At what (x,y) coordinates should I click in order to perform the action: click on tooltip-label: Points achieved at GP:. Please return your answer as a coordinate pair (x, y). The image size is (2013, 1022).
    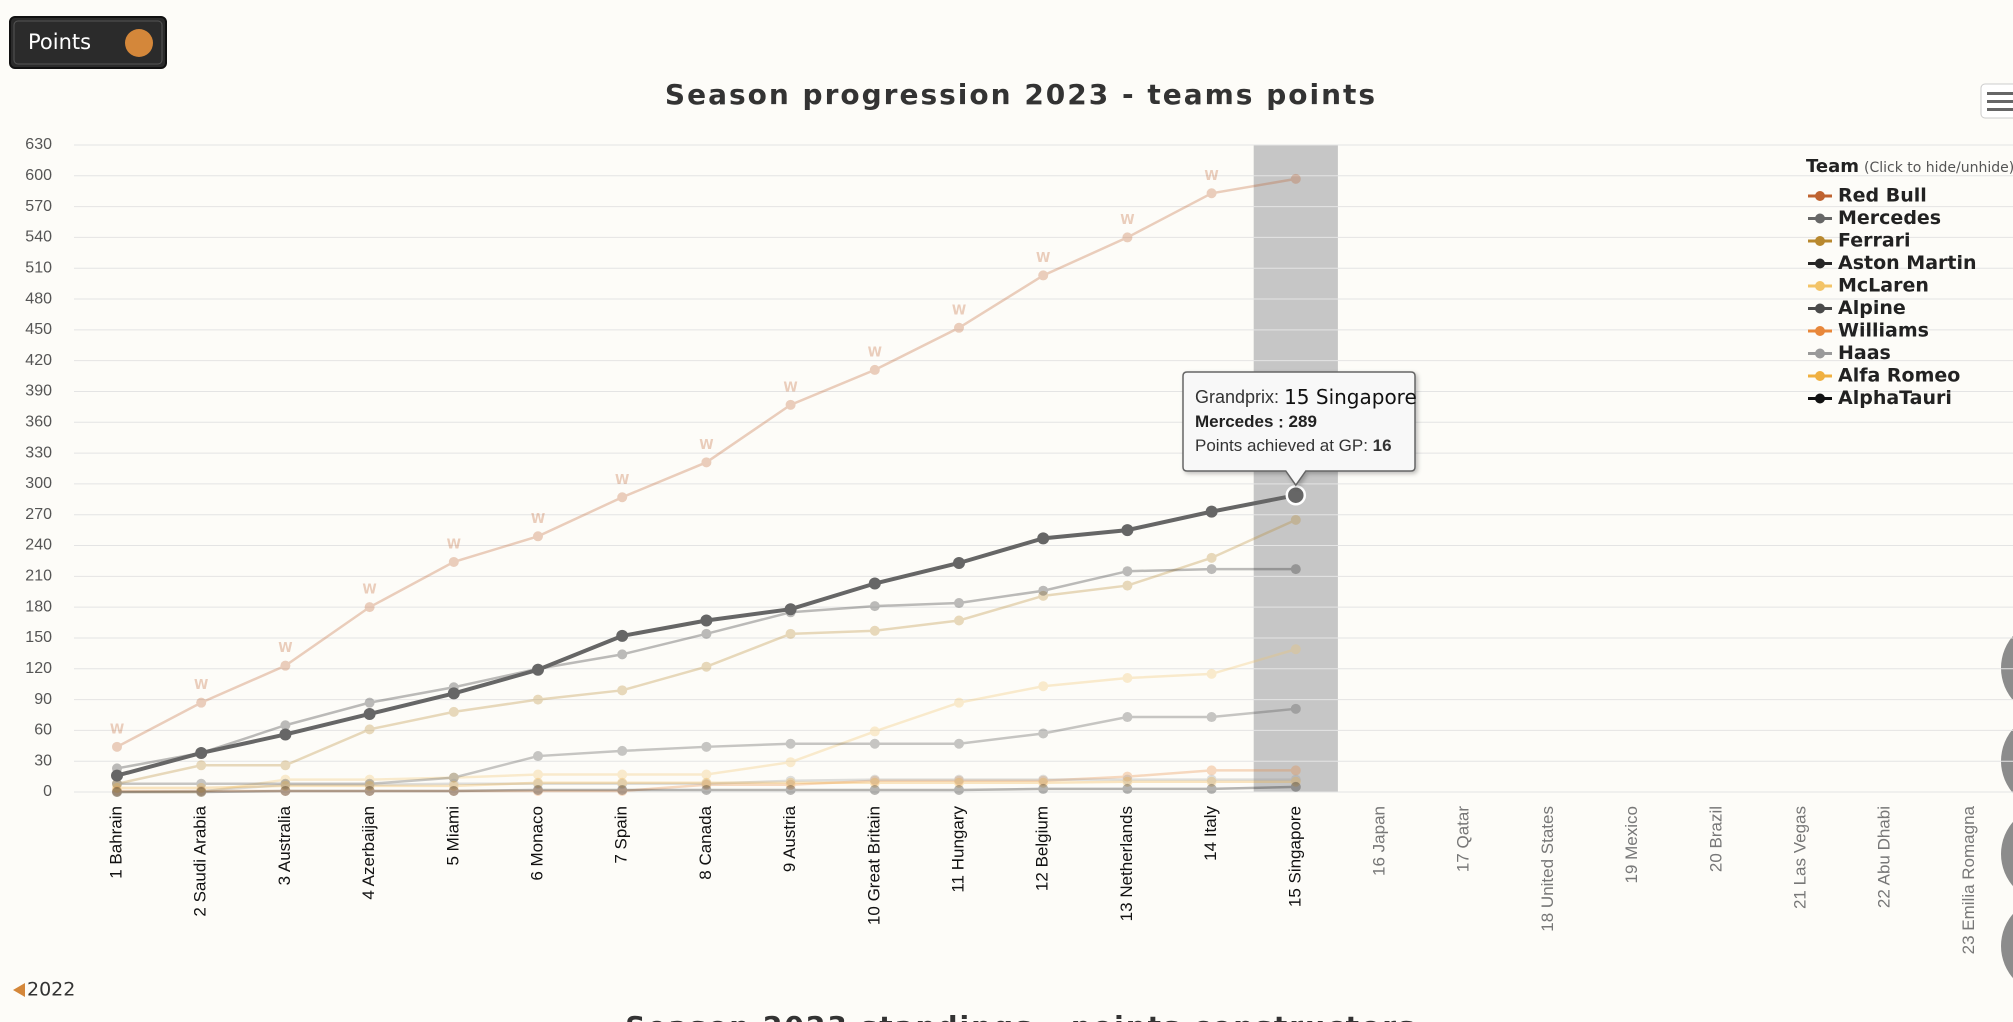
    Looking at the image, I should click on (1281, 445).